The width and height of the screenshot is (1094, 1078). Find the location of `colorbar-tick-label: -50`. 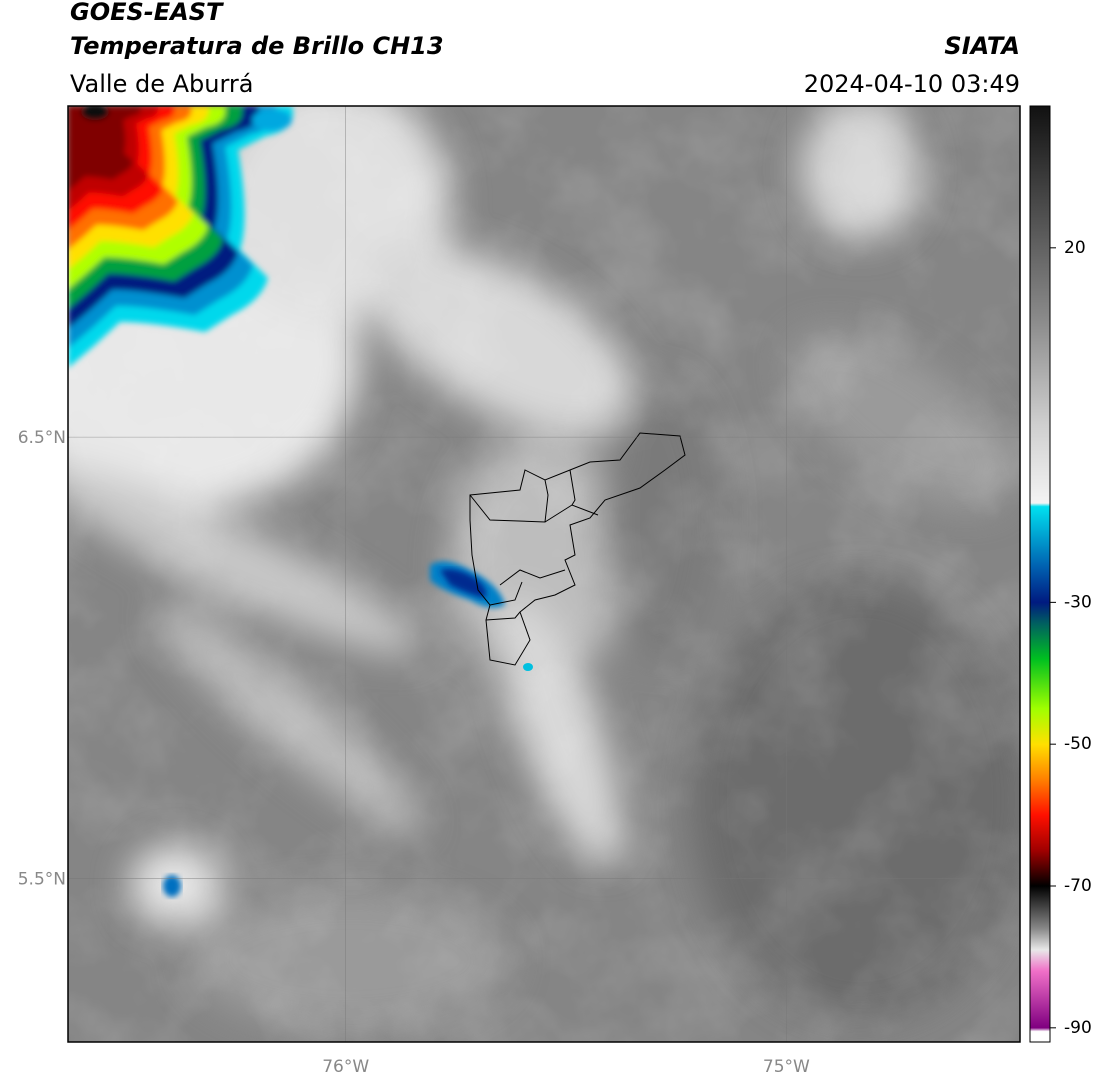

colorbar-tick-label: -50 is located at coordinates (1078, 744).